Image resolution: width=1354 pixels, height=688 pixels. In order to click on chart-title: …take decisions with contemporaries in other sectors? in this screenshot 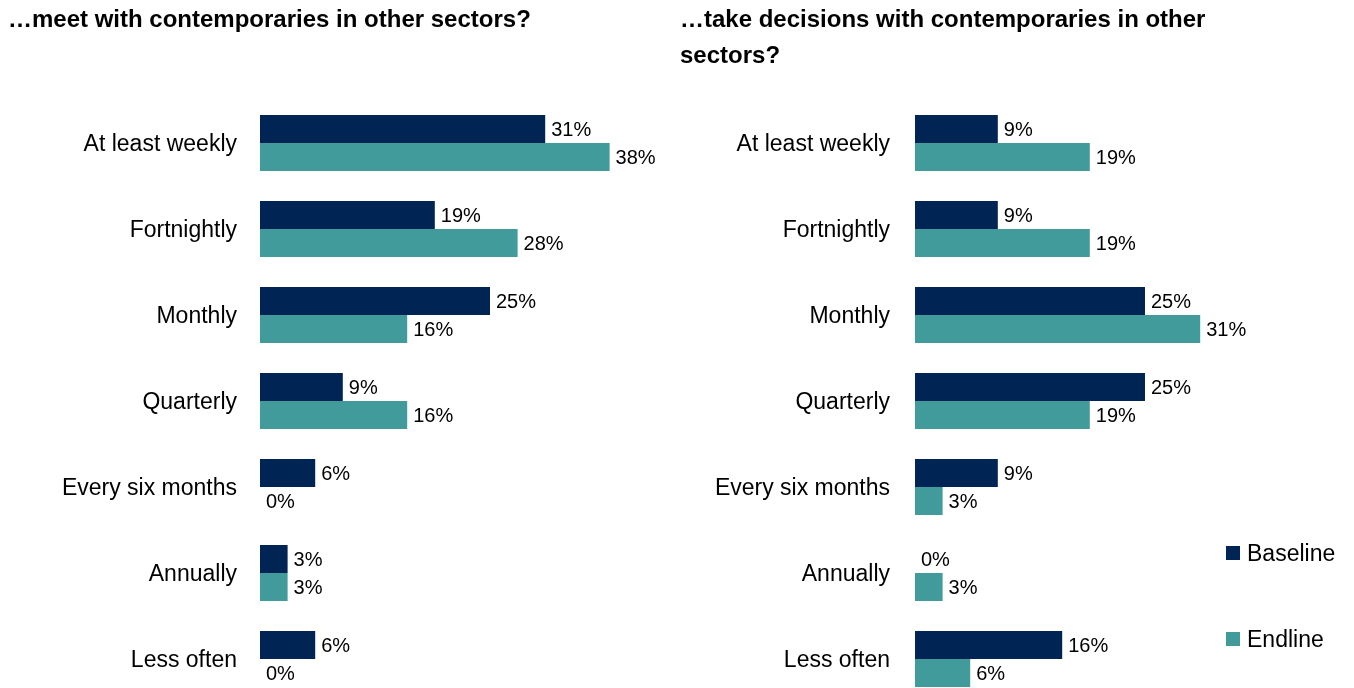, I will do `click(943, 36)`.